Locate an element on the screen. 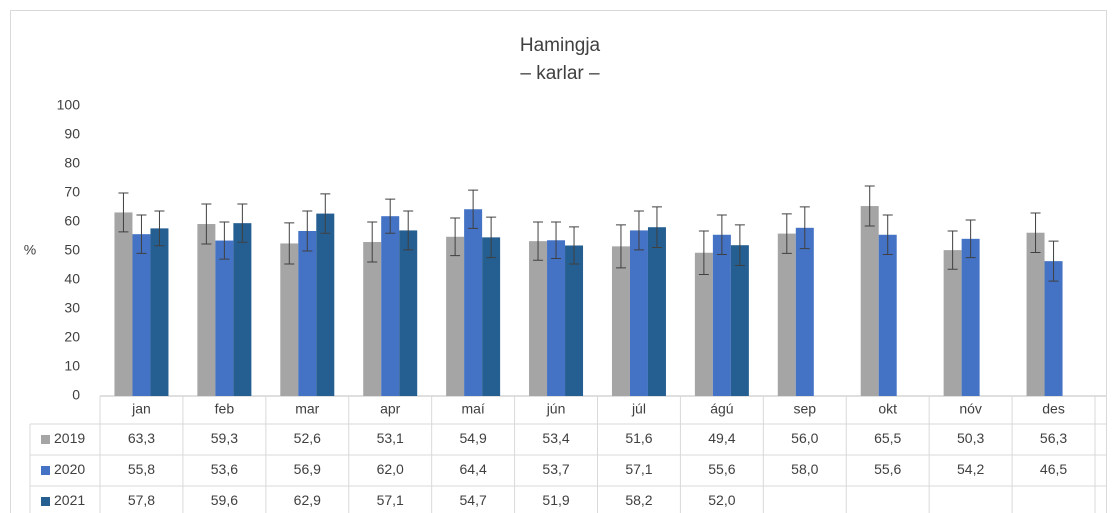 The image size is (1117, 513). x-tick-label: mar is located at coordinates (307, 409).